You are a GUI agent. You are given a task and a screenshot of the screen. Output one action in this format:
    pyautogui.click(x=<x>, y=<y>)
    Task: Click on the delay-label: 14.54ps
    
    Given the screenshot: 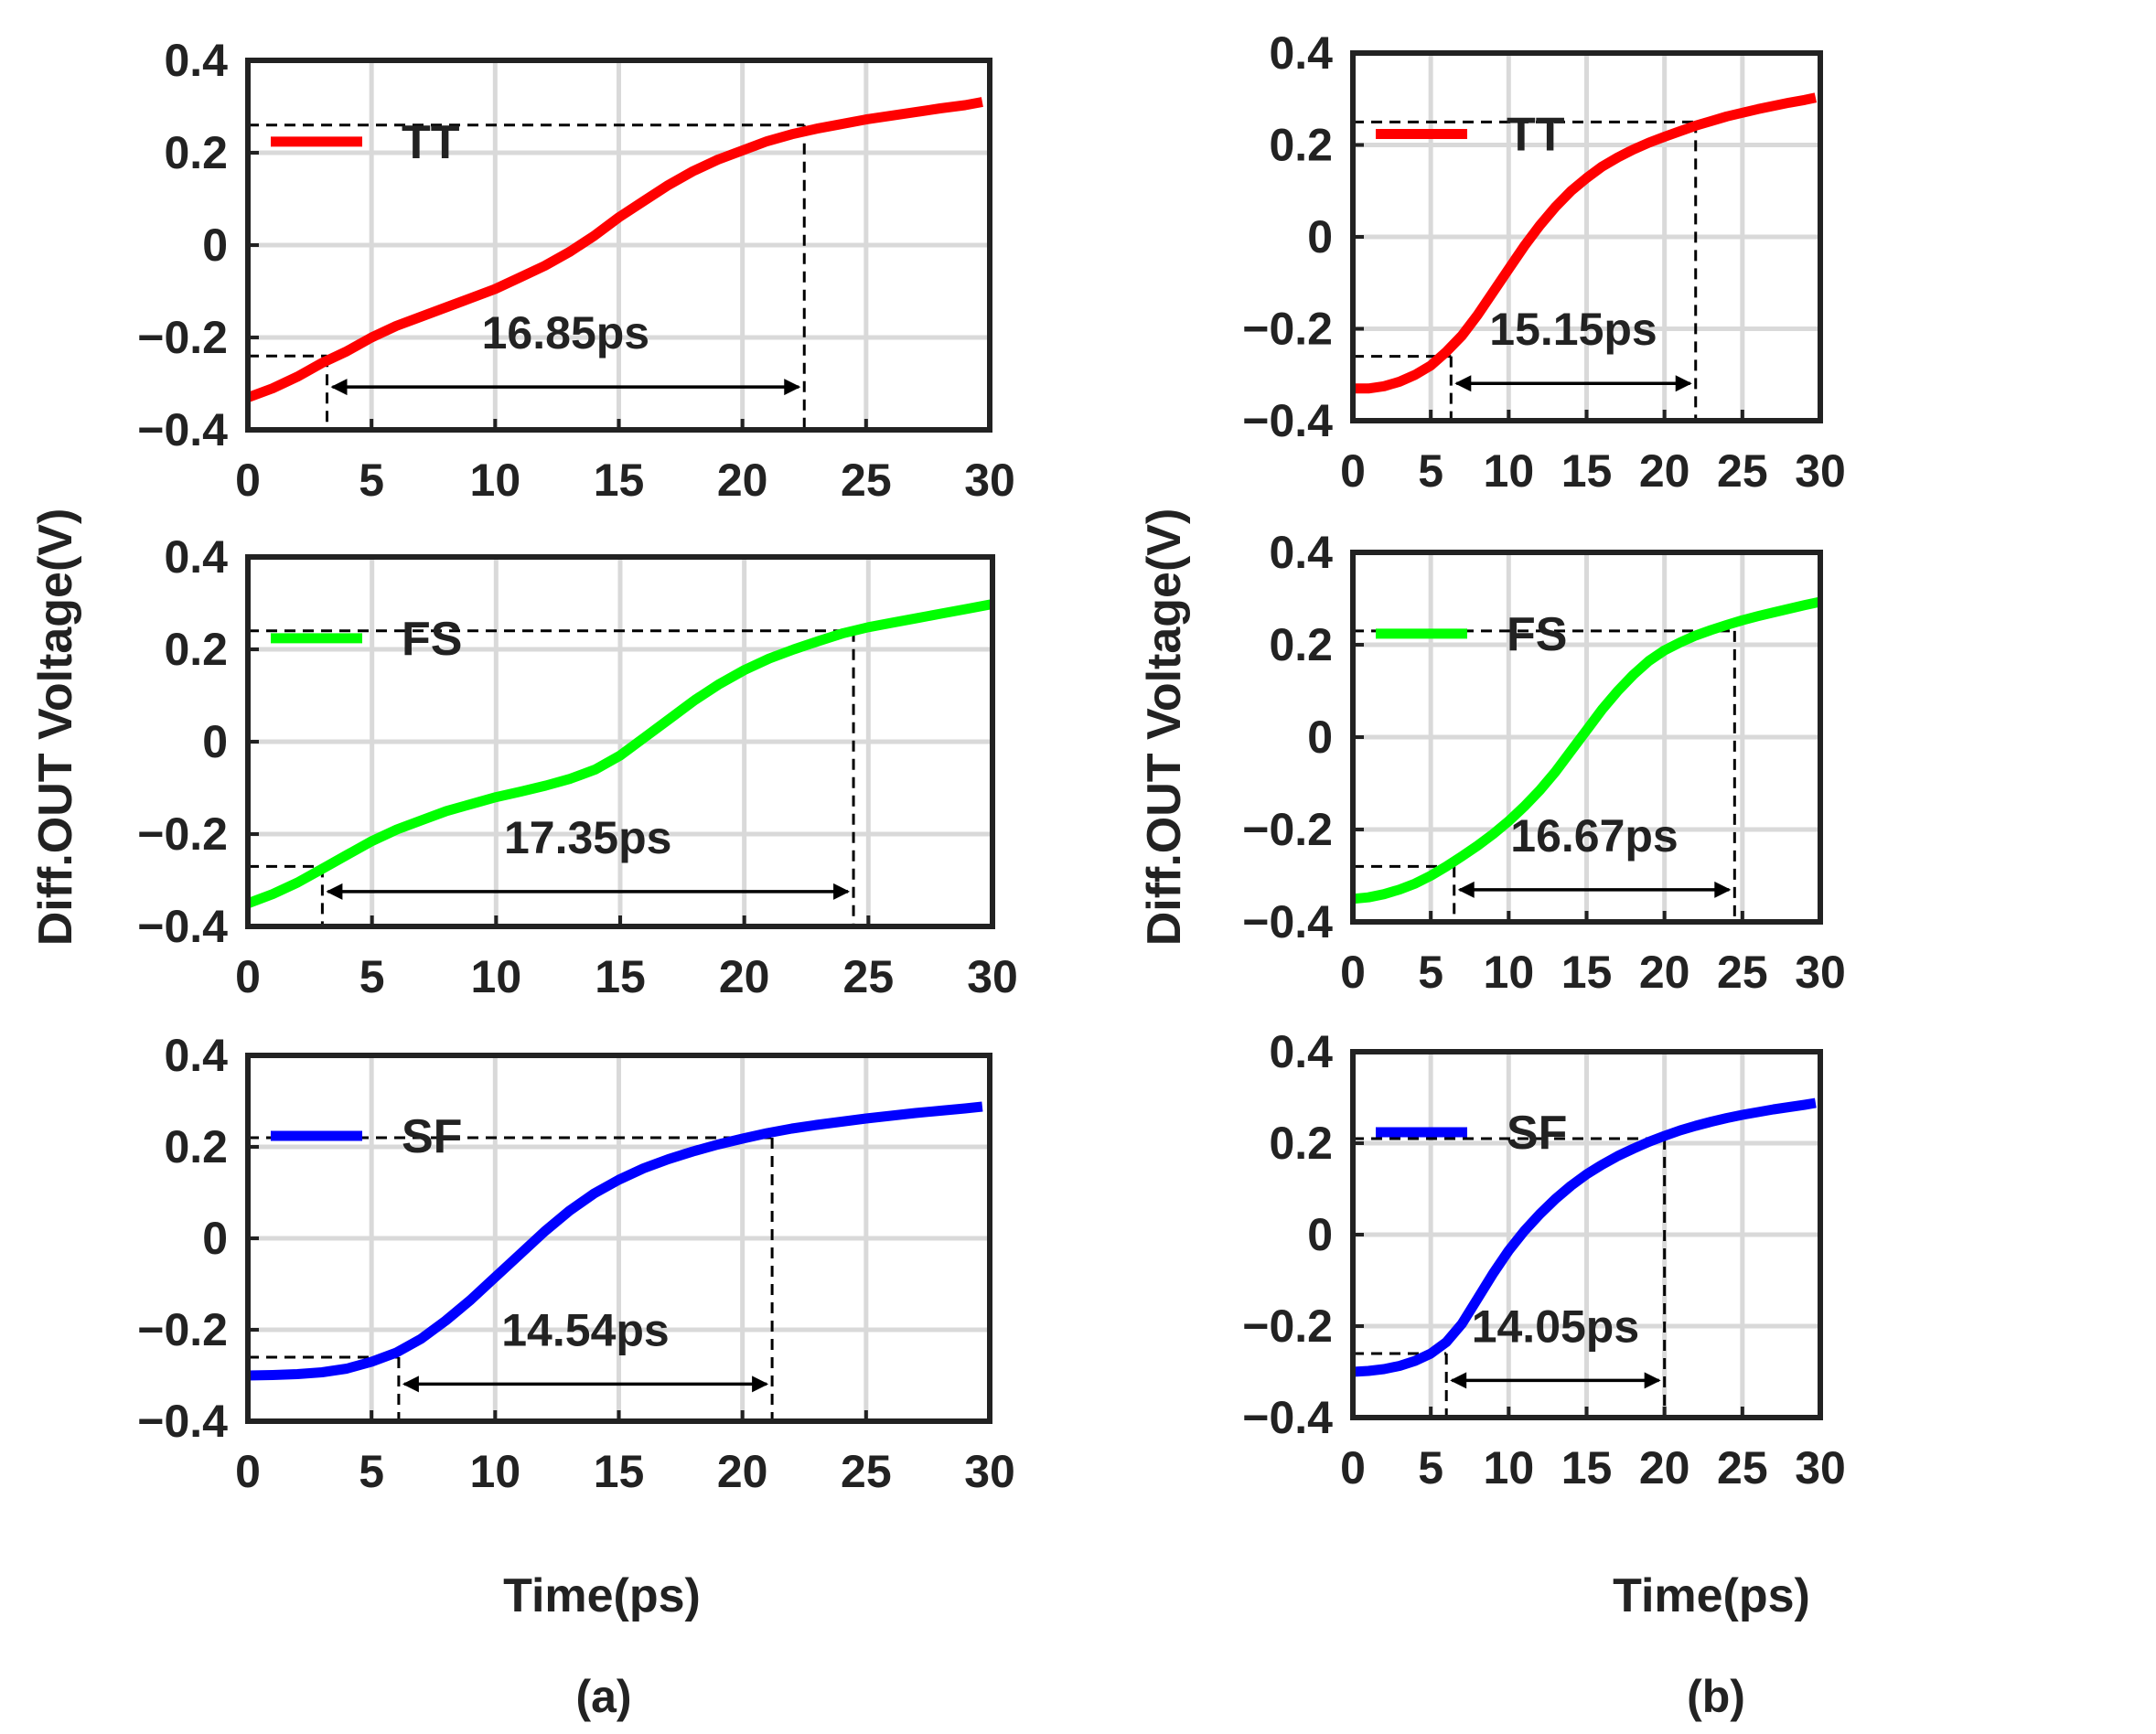 What is the action you would take?
    pyautogui.click(x=585, y=1329)
    